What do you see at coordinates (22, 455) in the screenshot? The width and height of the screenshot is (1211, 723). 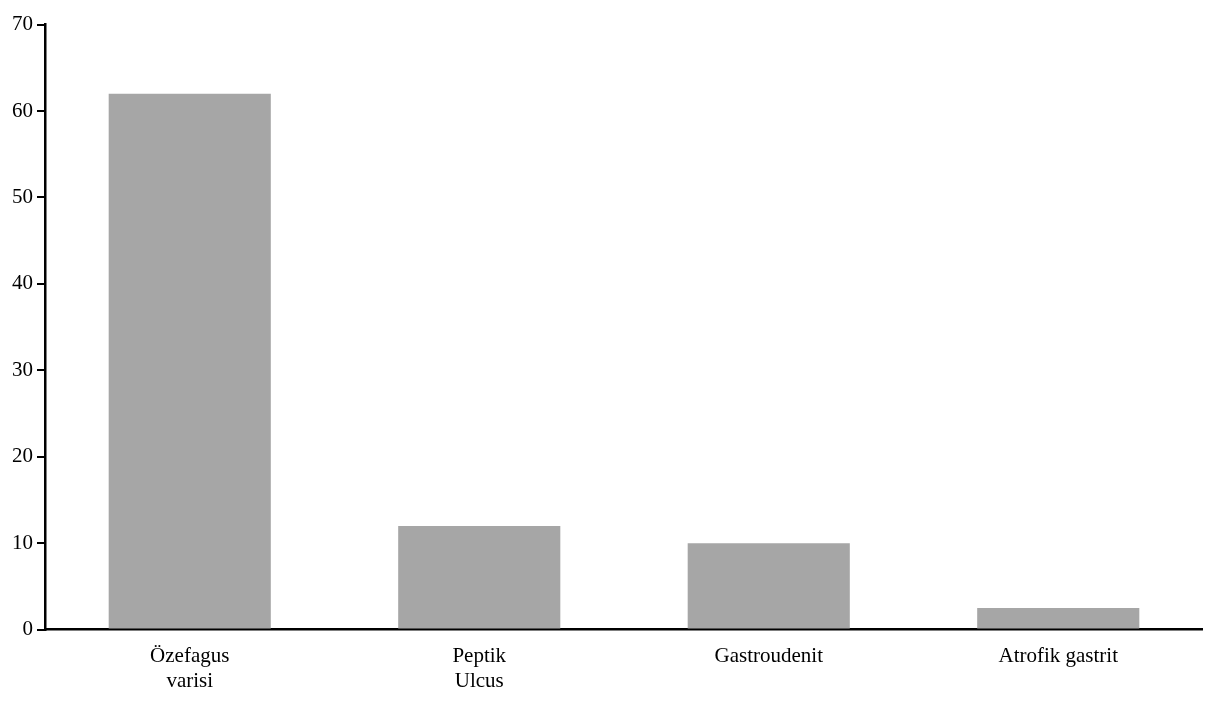 I see `y-tick-label: 20` at bounding box center [22, 455].